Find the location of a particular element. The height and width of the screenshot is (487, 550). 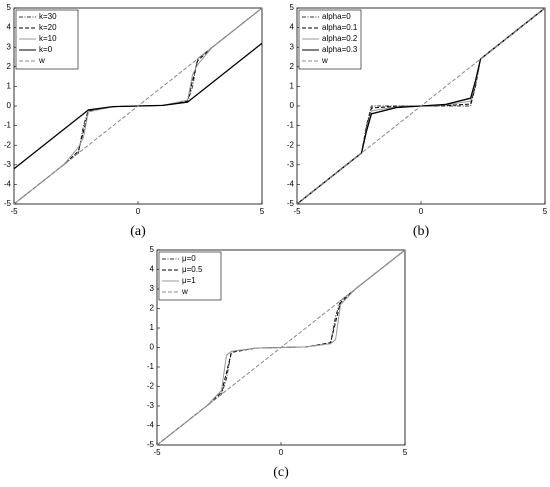

legend-label: alpha=0 is located at coordinates (336, 16).